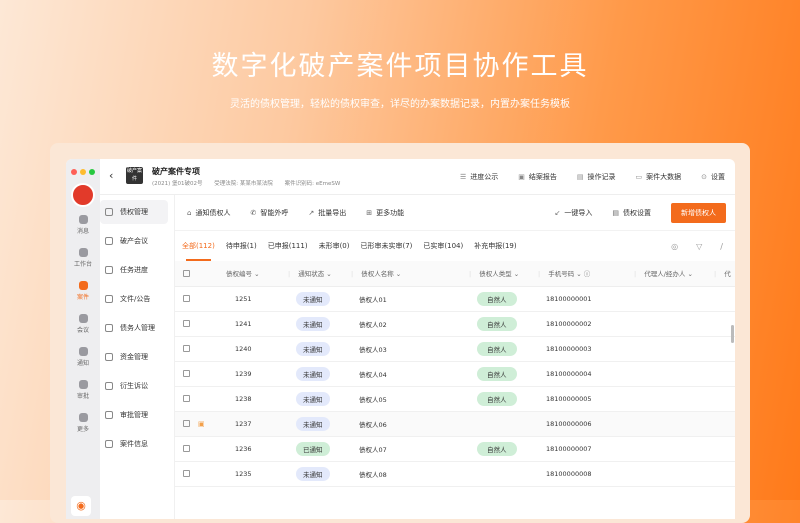  I want to click on sidebar-item-label: 衍生诉讼, so click(134, 386).